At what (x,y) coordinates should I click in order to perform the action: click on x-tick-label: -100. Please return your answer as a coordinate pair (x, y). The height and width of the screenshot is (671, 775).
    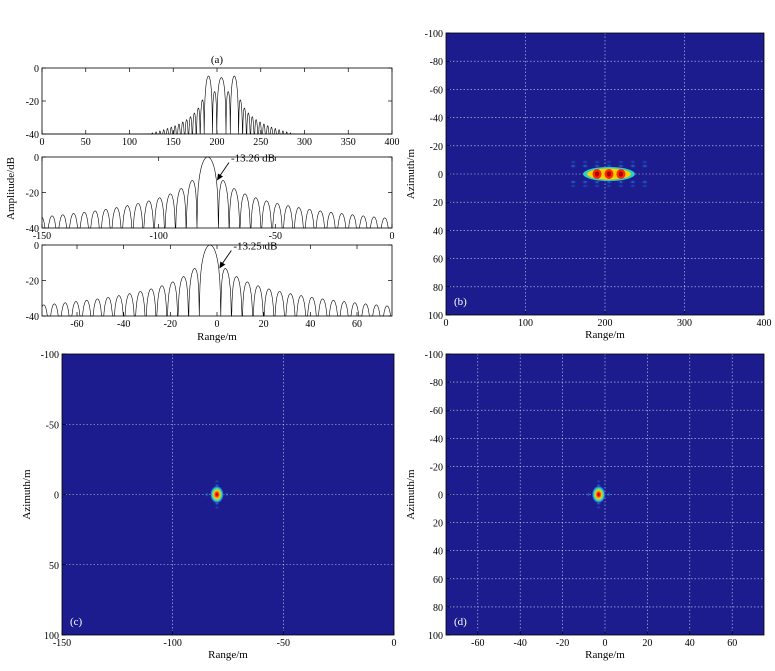
    Looking at the image, I should click on (158, 236).